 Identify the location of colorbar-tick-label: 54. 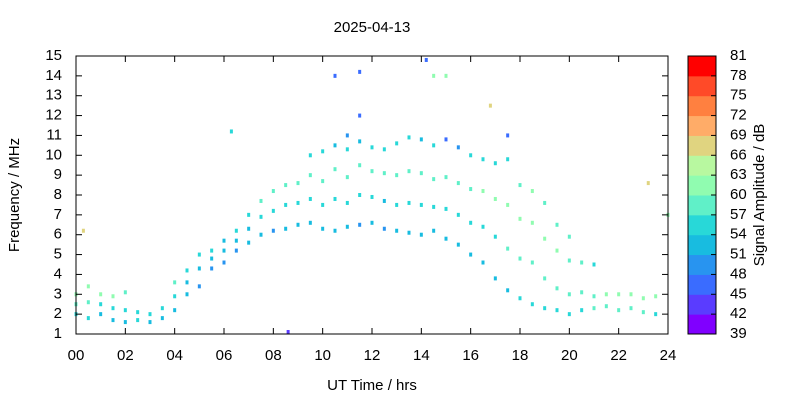
(738, 234).